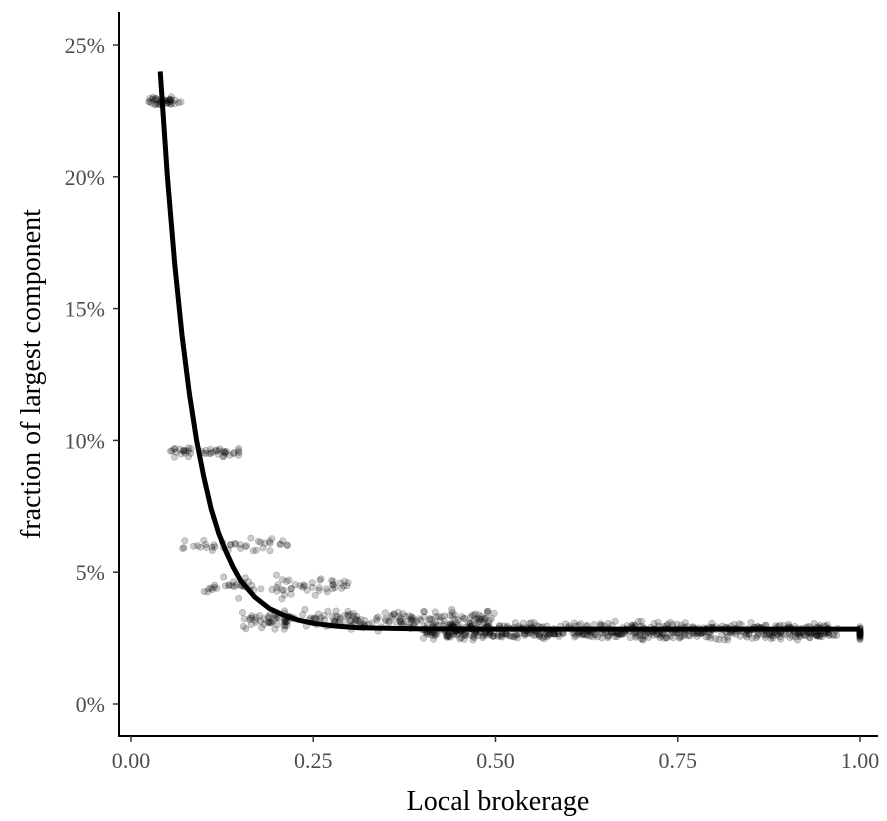 The height and width of the screenshot is (821, 887). Describe the element at coordinates (85, 309) in the screenshot. I see `y-tick-label: 15%` at that location.